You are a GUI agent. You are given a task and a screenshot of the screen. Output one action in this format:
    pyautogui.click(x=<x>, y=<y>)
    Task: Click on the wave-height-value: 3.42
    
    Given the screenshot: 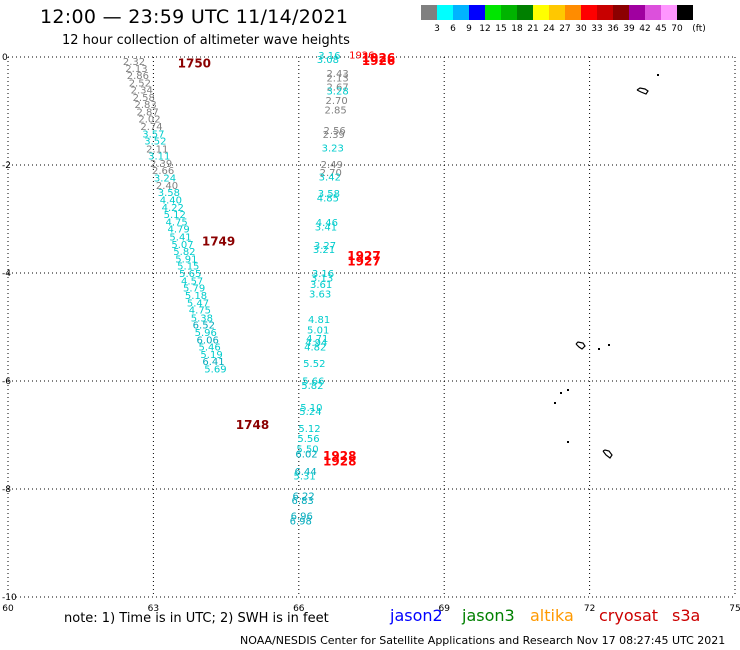 What is the action you would take?
    pyautogui.click(x=330, y=177)
    